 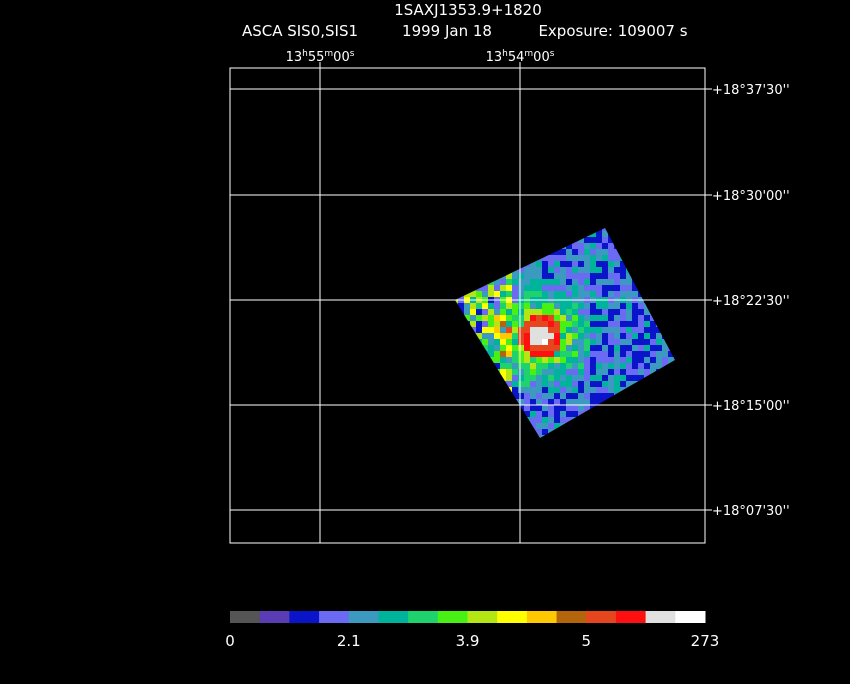 I want to click on dec-label: +18°37'30'', so click(x=751, y=90).